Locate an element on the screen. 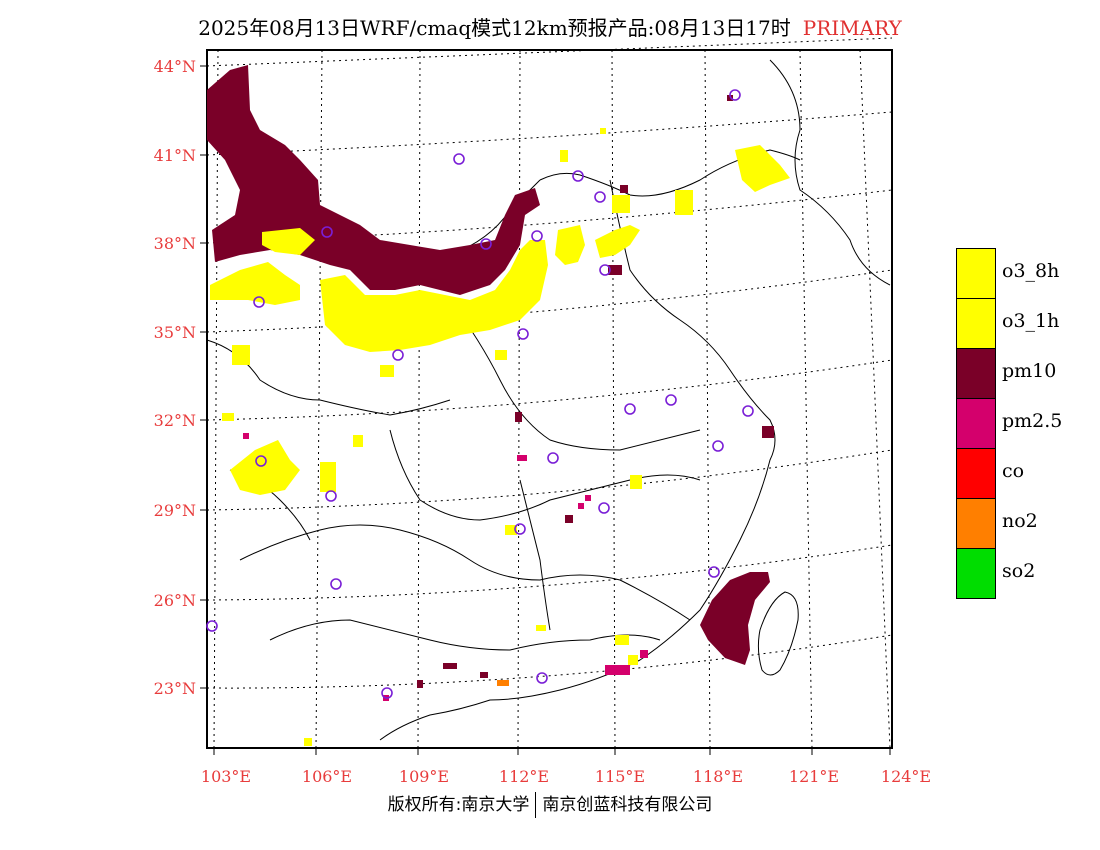 This screenshot has width=1100, height=850. no2-spot is located at coordinates (503, 683).